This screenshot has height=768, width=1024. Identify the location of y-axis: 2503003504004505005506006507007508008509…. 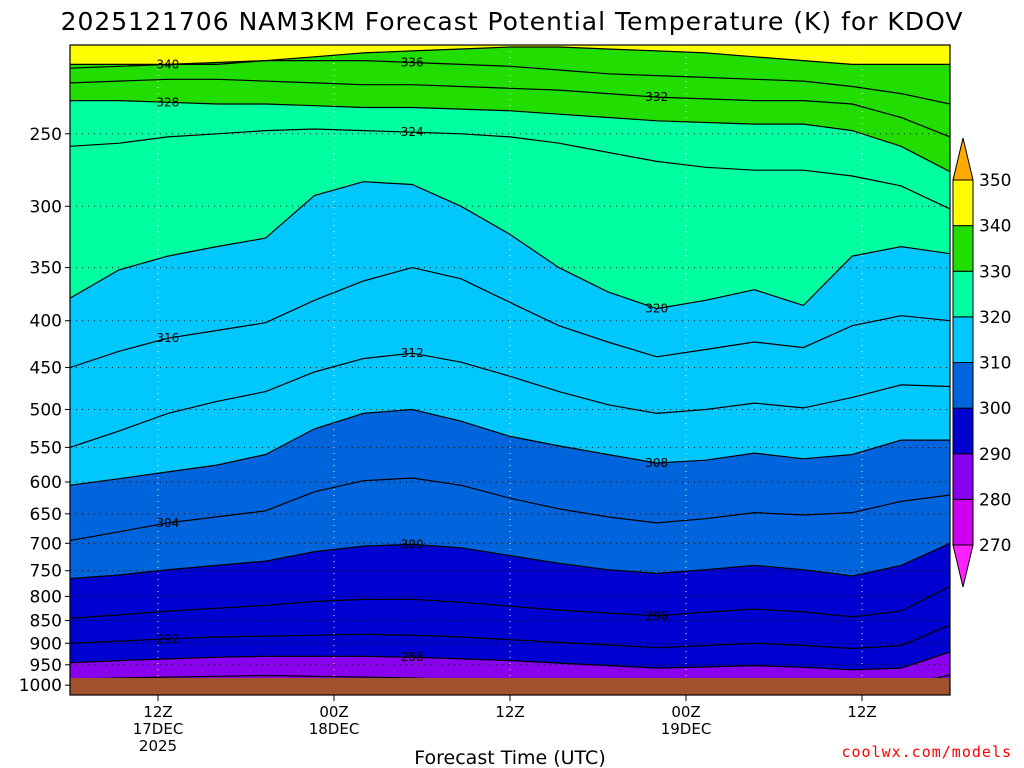
(44, 410).